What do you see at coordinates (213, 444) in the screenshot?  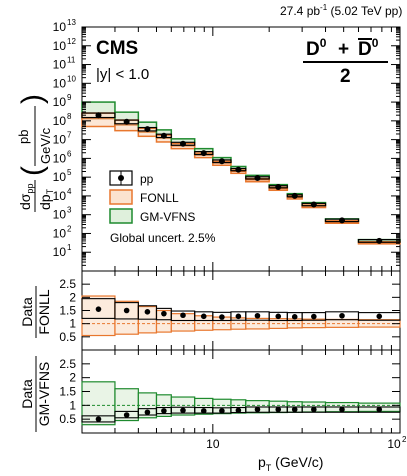 I see `x-tick-label-10: 10` at bounding box center [213, 444].